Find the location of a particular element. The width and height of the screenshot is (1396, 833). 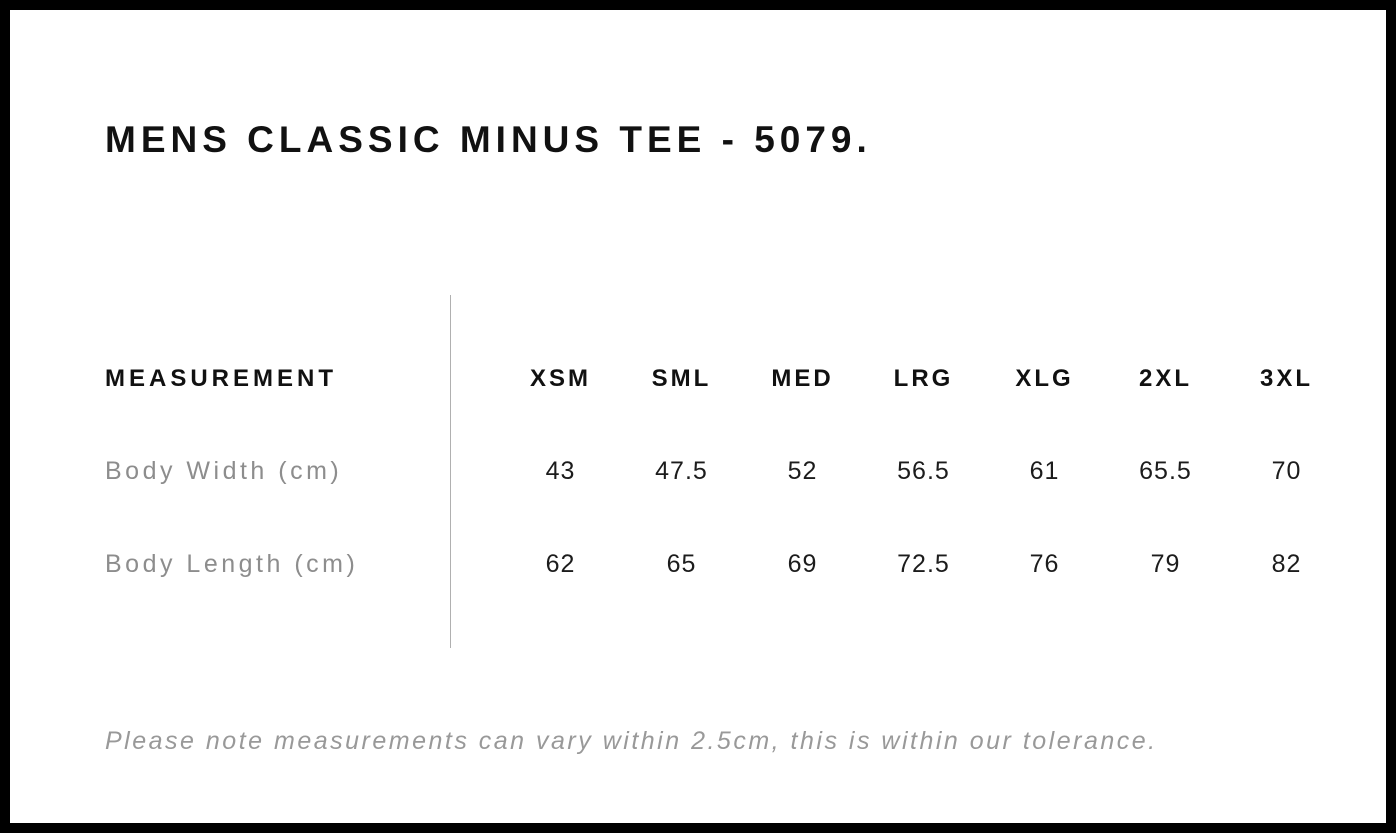

size-header-3xl: 3XL is located at coordinates (1286, 378).